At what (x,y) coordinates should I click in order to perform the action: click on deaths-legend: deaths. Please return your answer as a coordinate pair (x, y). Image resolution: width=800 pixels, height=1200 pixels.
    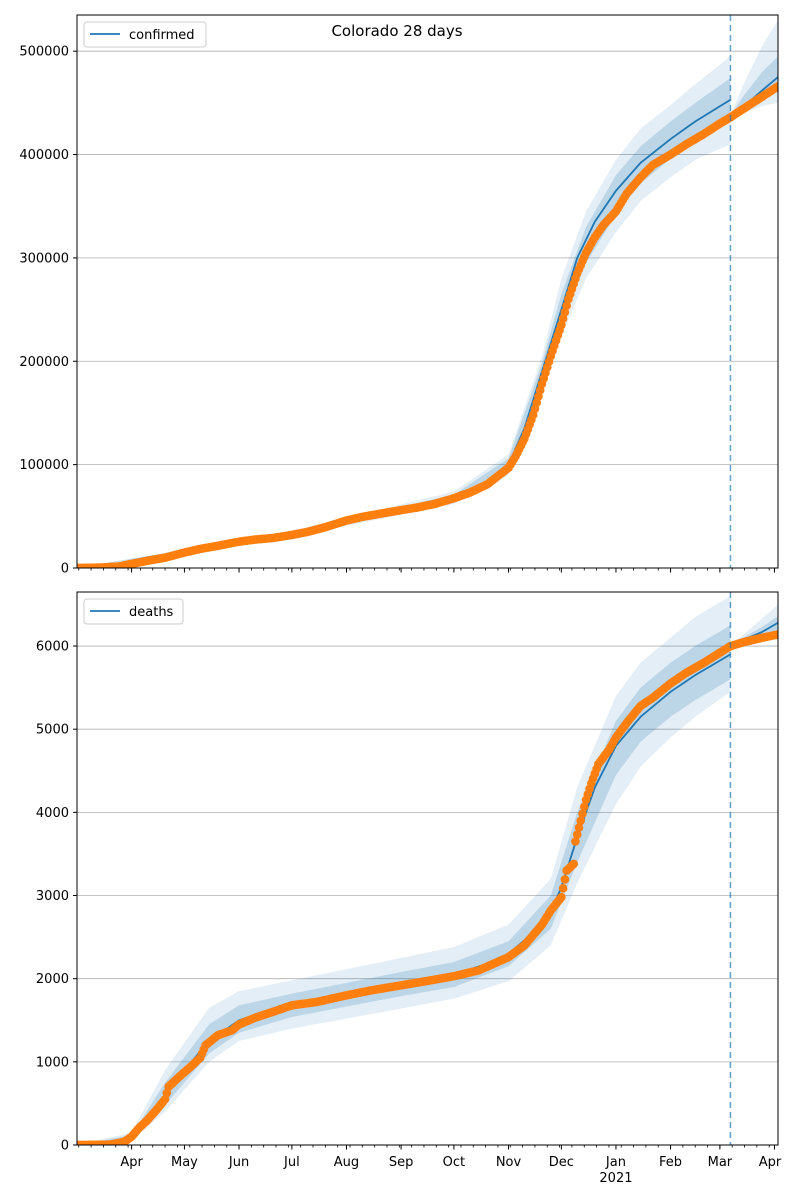
    Looking at the image, I should click on (133, 611).